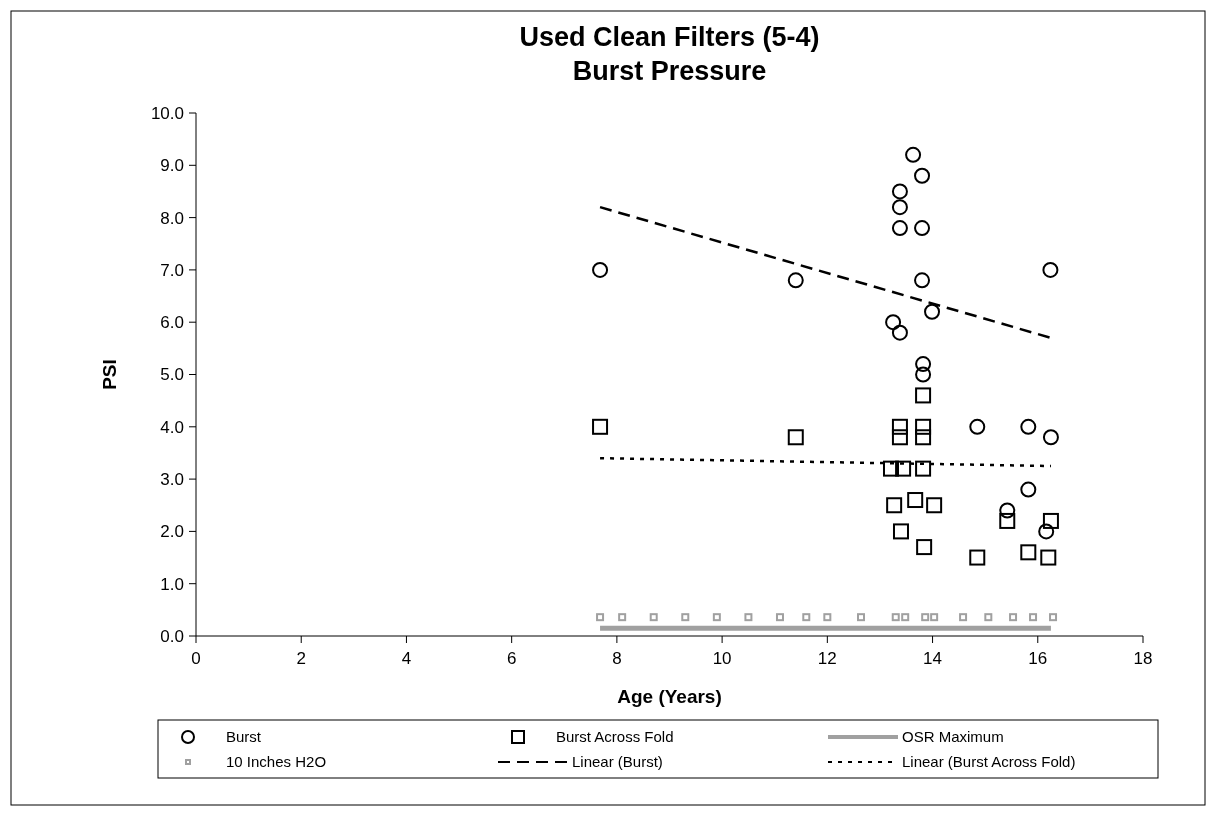 The height and width of the screenshot is (829, 1215). Describe the element at coordinates (722, 658) in the screenshot. I see `x-tick-label: 10` at that location.